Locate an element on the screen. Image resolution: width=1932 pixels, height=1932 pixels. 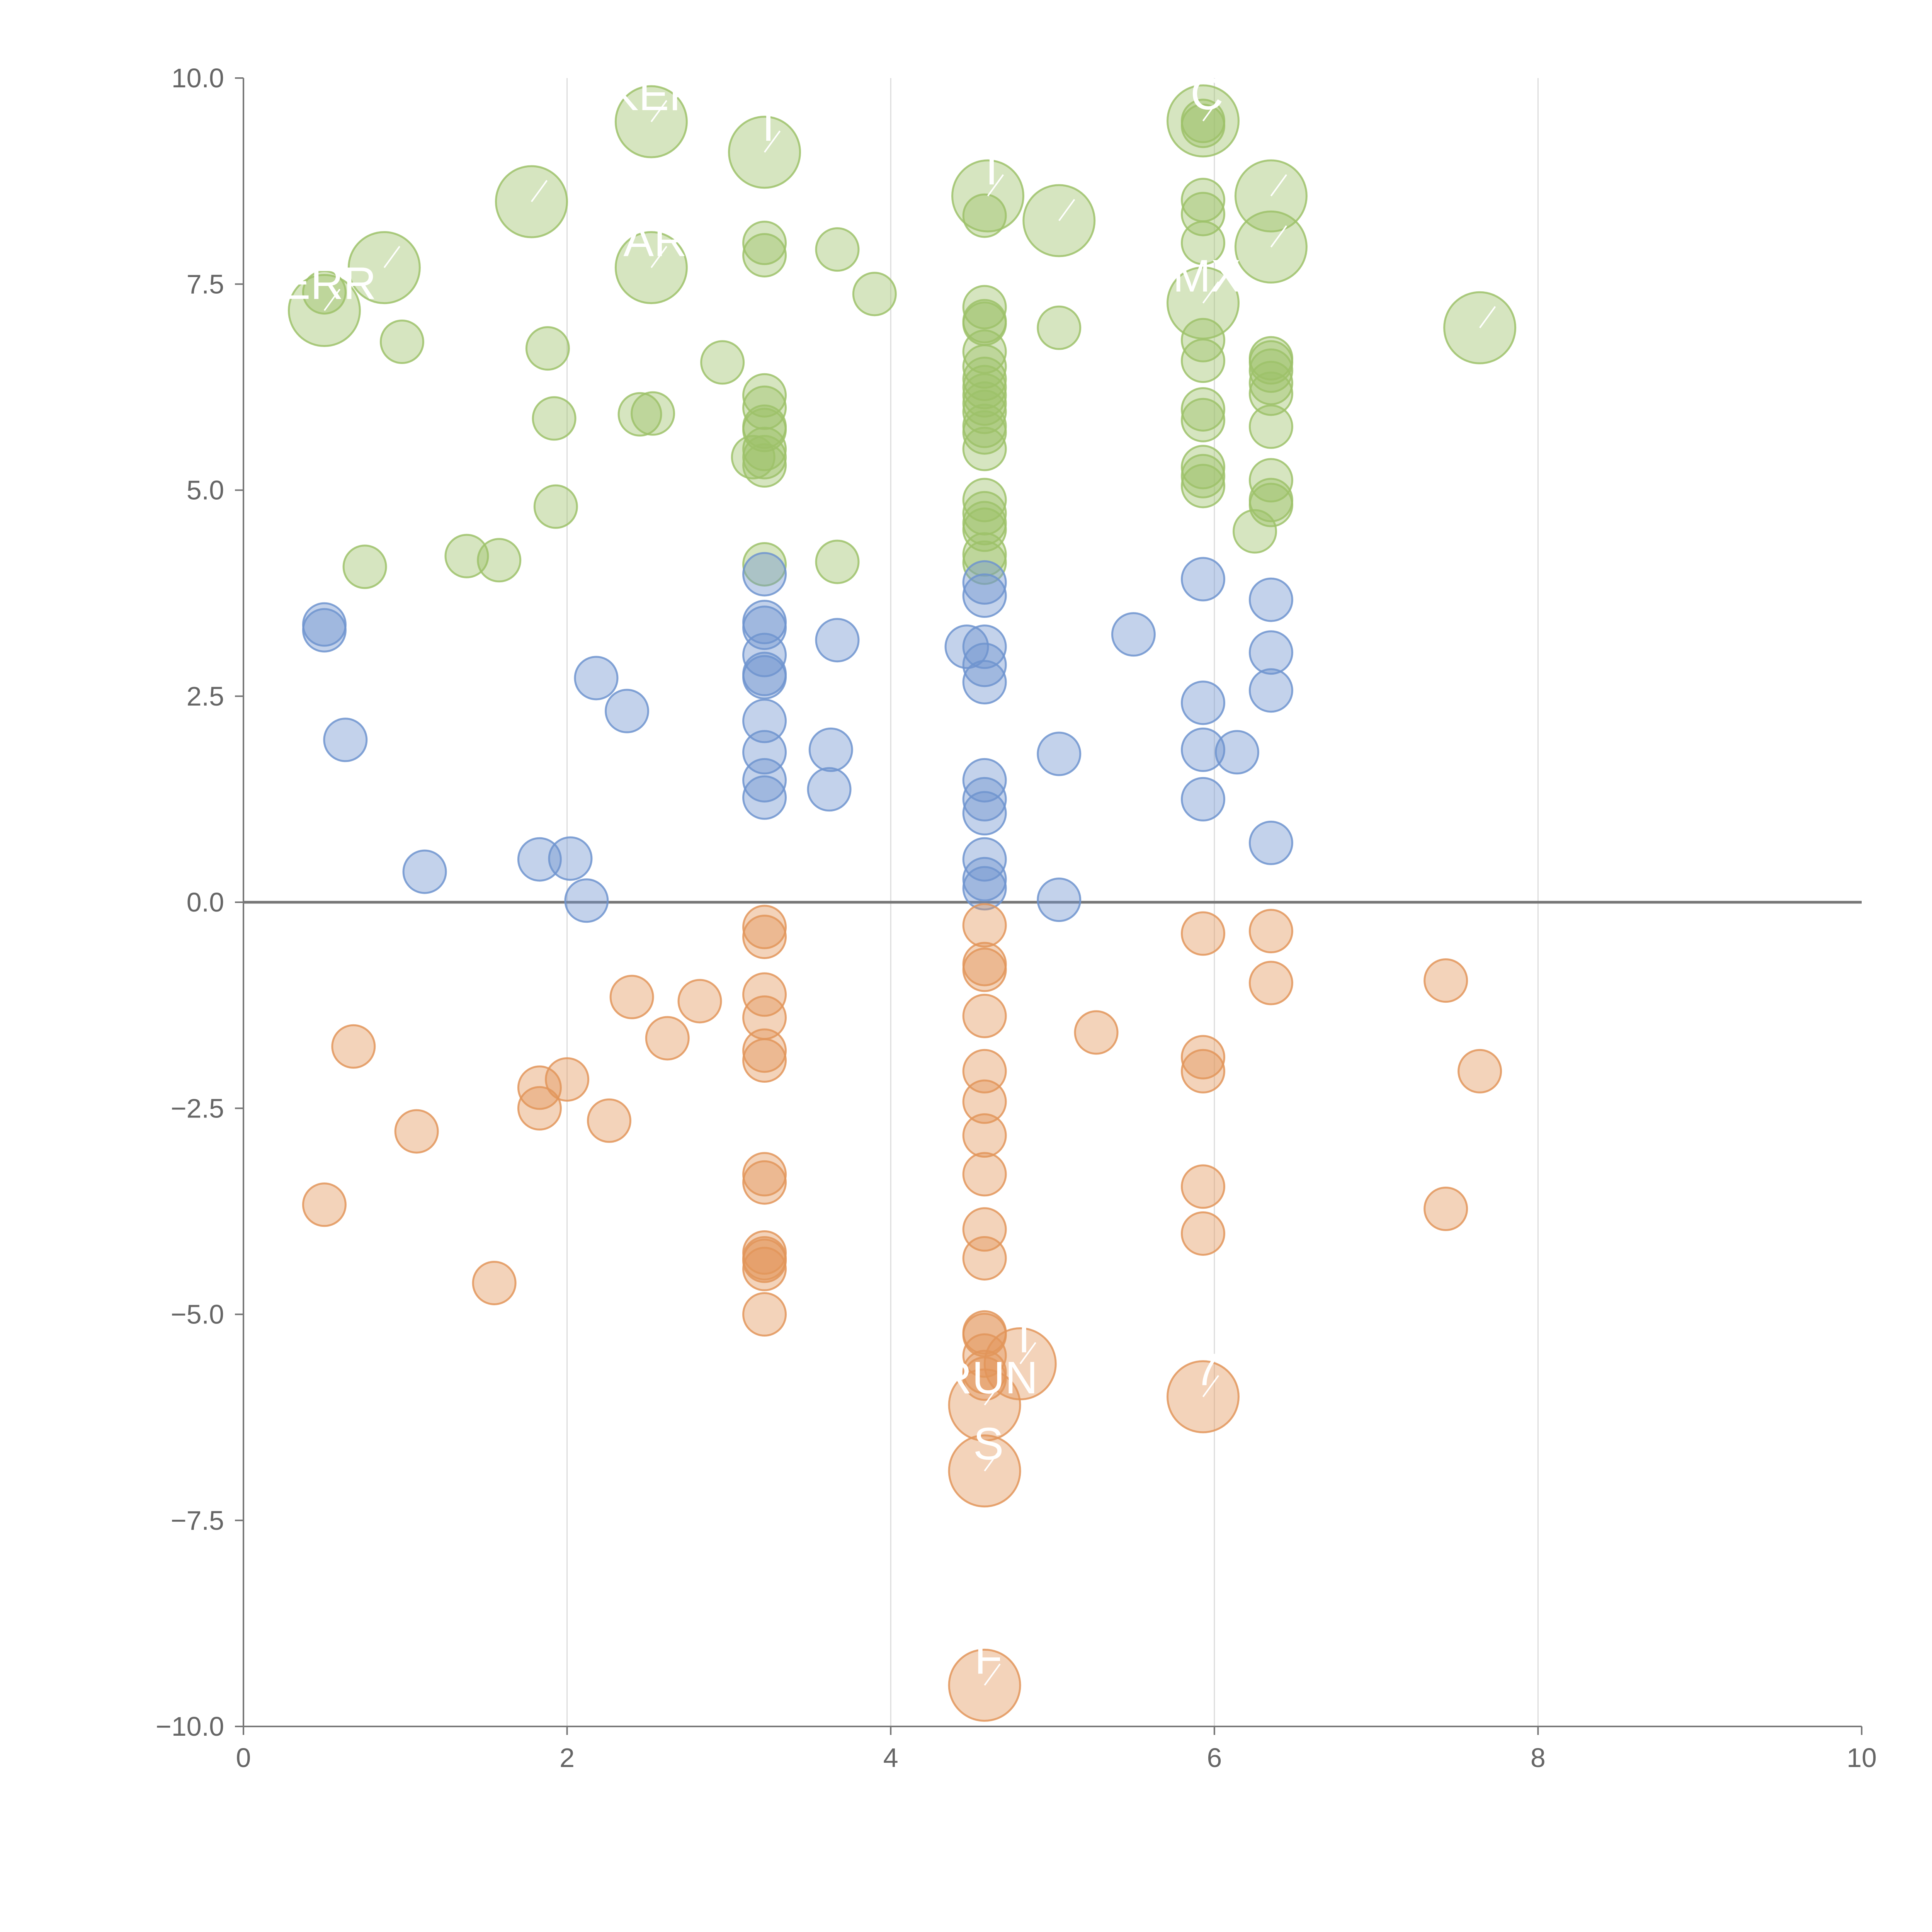
x-tick-label: 10 is located at coordinates (1862, 1758).